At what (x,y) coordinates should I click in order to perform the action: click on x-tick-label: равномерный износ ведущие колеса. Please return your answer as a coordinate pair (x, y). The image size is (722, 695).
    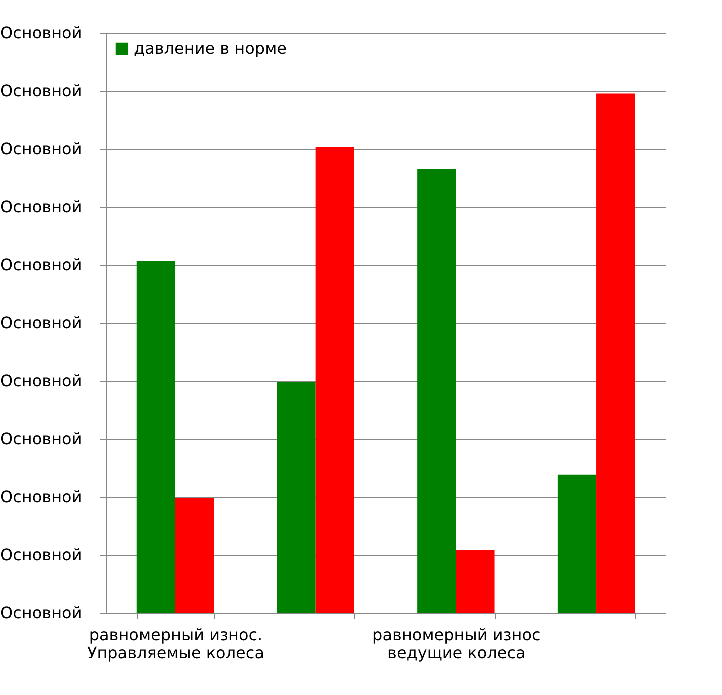
    Looking at the image, I should click on (456, 644).